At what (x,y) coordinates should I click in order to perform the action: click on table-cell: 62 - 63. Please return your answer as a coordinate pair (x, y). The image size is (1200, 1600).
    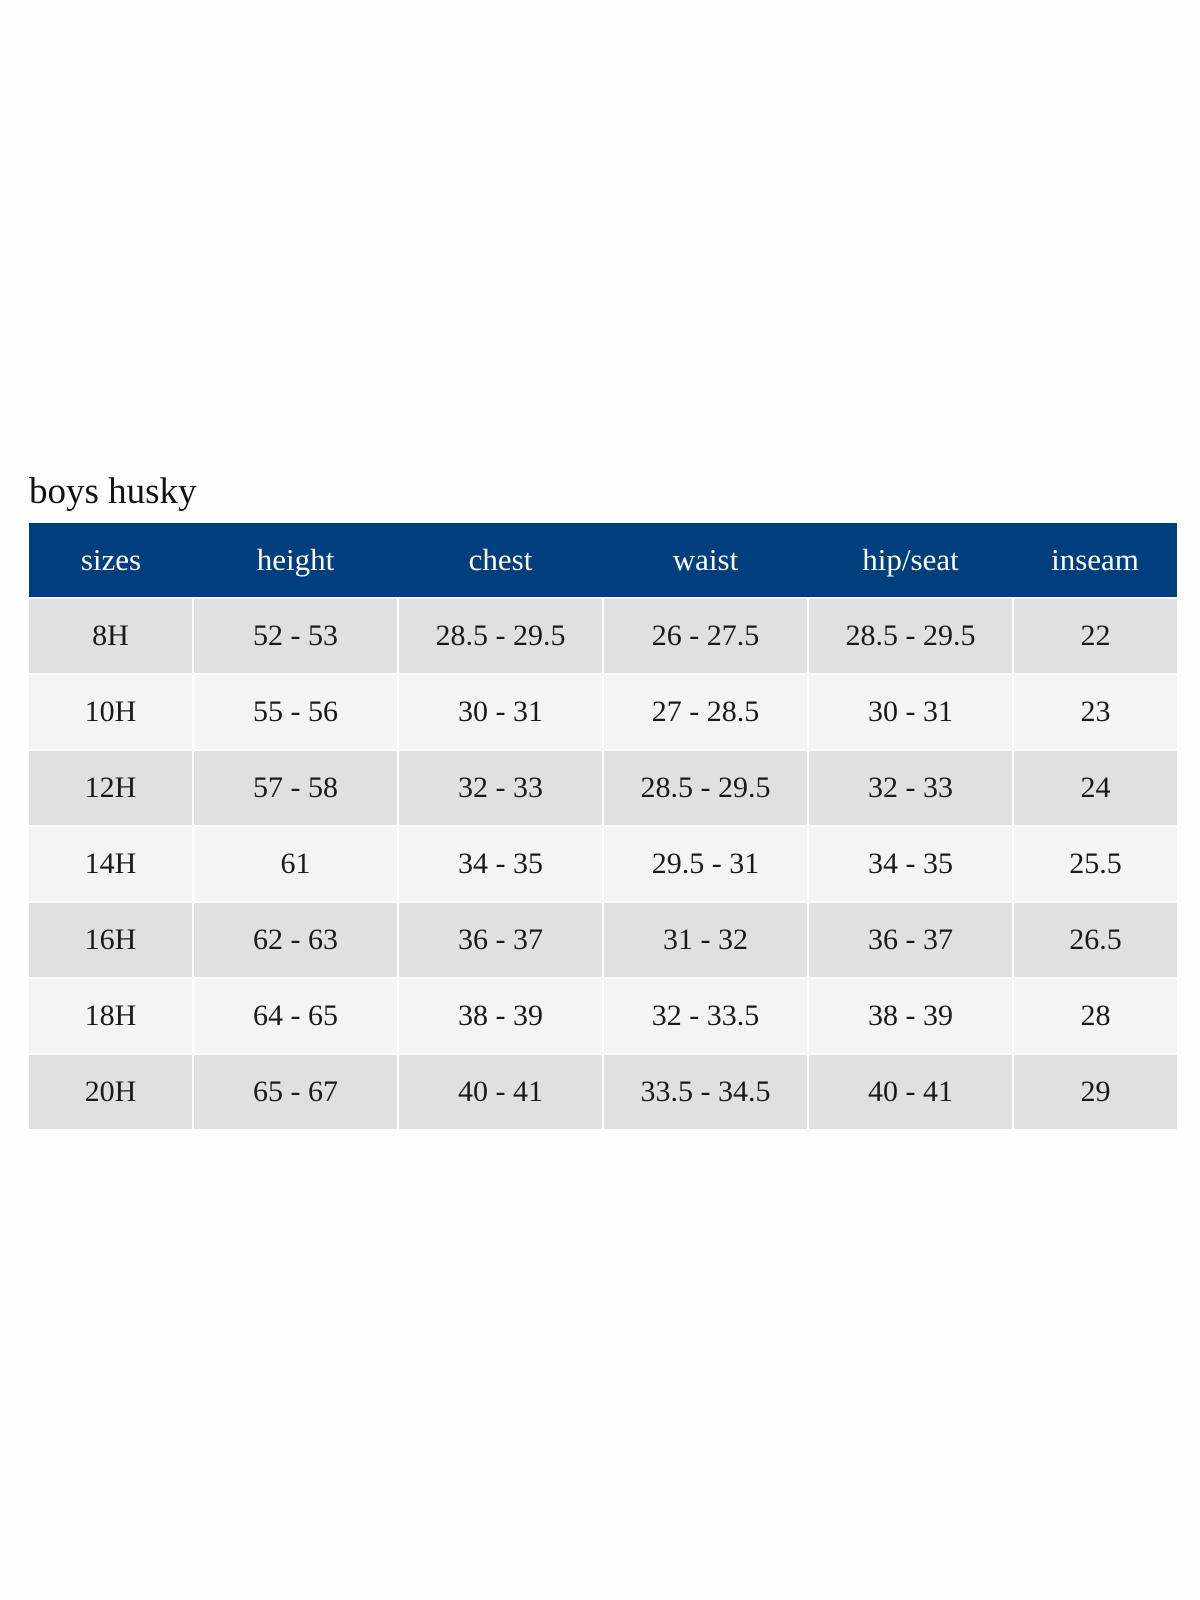
    Looking at the image, I should click on (295, 939).